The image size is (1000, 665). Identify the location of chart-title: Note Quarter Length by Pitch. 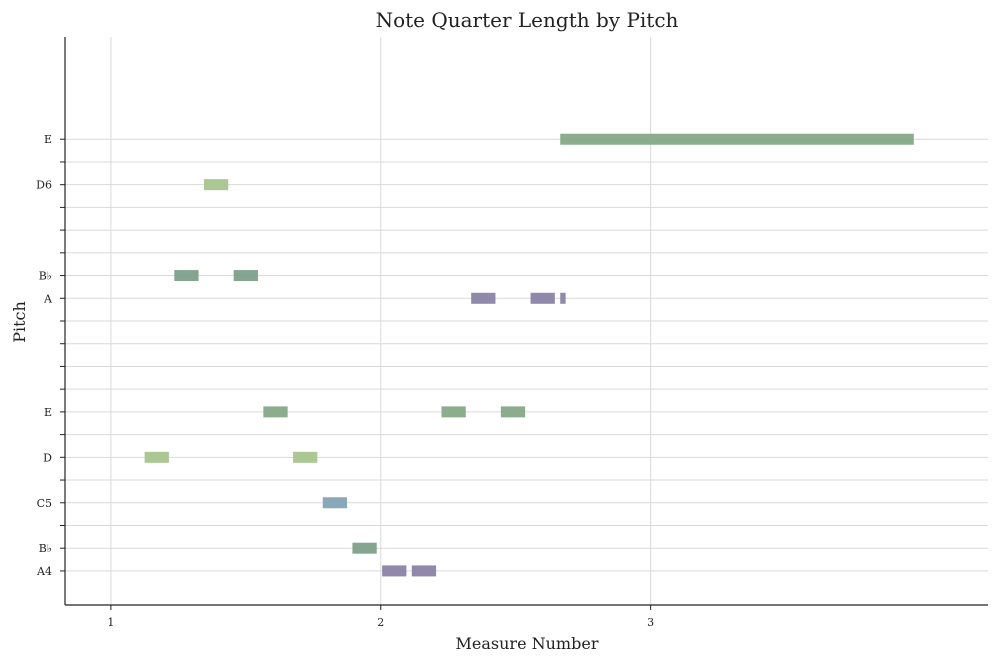
(527, 20).